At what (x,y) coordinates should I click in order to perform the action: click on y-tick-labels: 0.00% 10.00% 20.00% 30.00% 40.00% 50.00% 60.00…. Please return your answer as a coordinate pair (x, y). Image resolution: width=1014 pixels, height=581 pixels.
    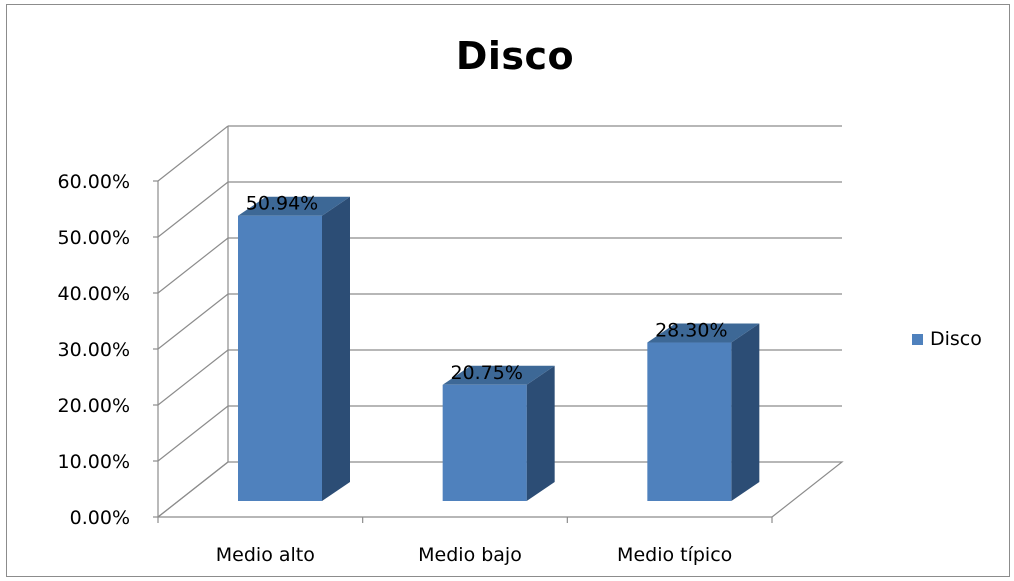
    Looking at the image, I should click on (94, 350).